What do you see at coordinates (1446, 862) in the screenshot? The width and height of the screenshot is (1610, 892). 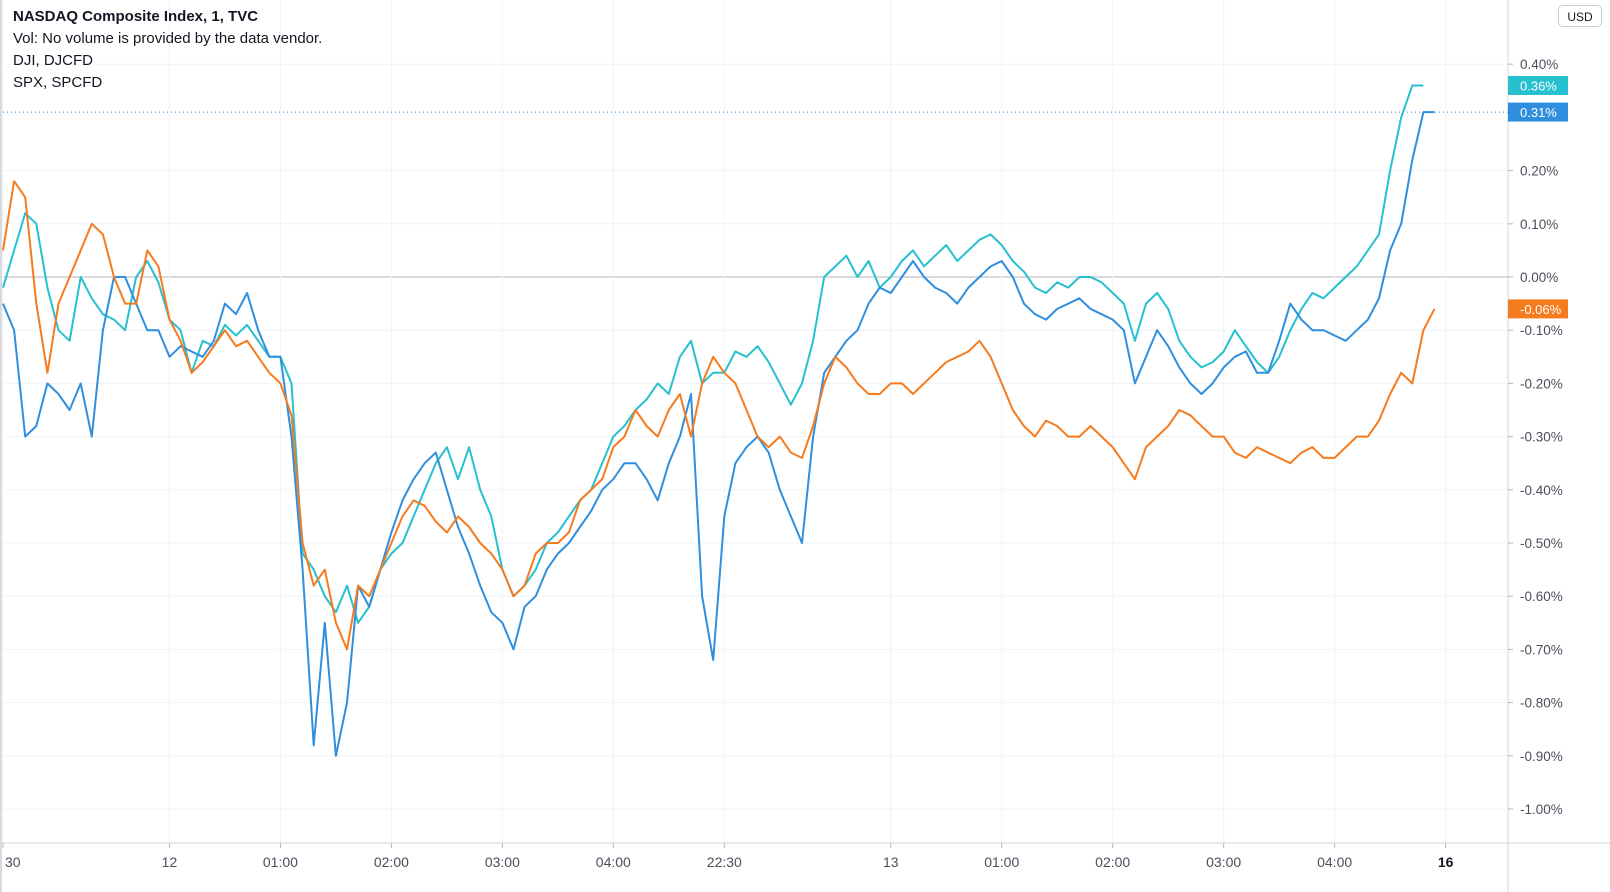 I see `x-tick-label: 16` at bounding box center [1446, 862].